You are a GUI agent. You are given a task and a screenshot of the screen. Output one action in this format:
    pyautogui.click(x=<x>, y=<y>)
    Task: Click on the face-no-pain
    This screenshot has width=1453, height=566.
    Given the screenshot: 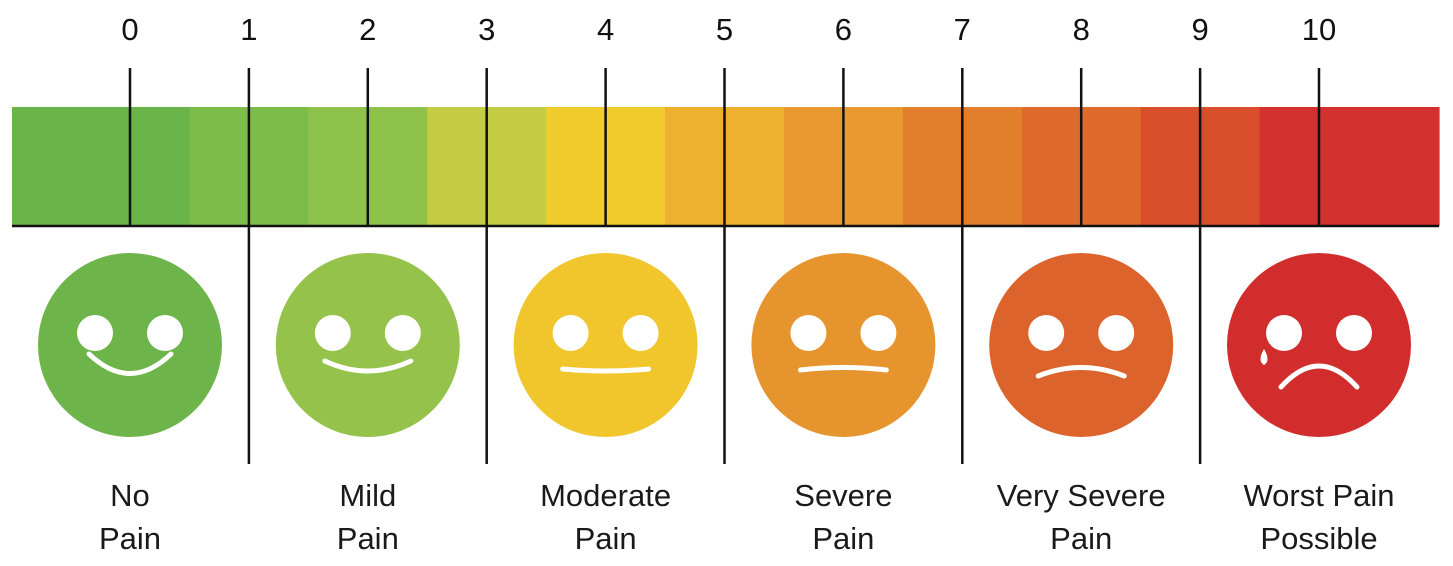 What is the action you would take?
    pyautogui.click(x=130, y=345)
    